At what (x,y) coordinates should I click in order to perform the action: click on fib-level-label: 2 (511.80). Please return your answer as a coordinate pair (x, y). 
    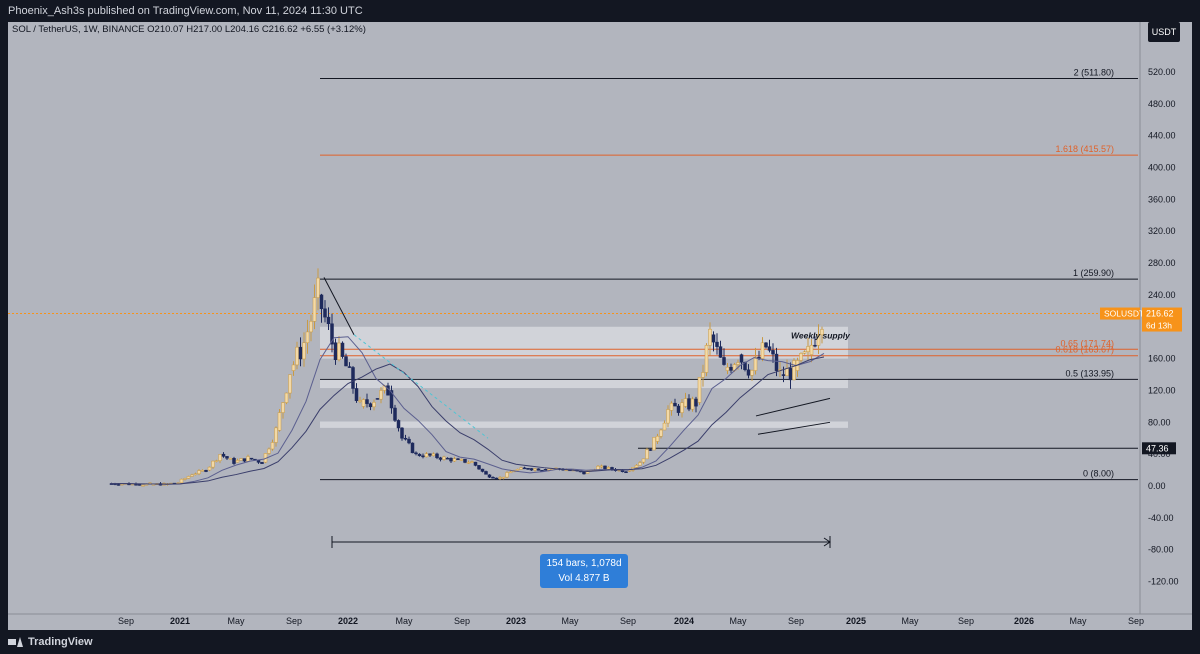
    Looking at the image, I should click on (1094, 73).